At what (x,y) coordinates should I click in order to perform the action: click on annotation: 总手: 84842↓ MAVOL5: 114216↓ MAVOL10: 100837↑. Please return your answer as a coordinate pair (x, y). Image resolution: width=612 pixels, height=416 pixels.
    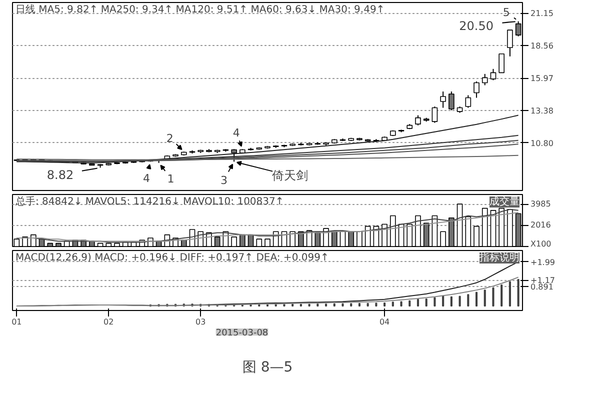
    Looking at the image, I should click on (149, 202).